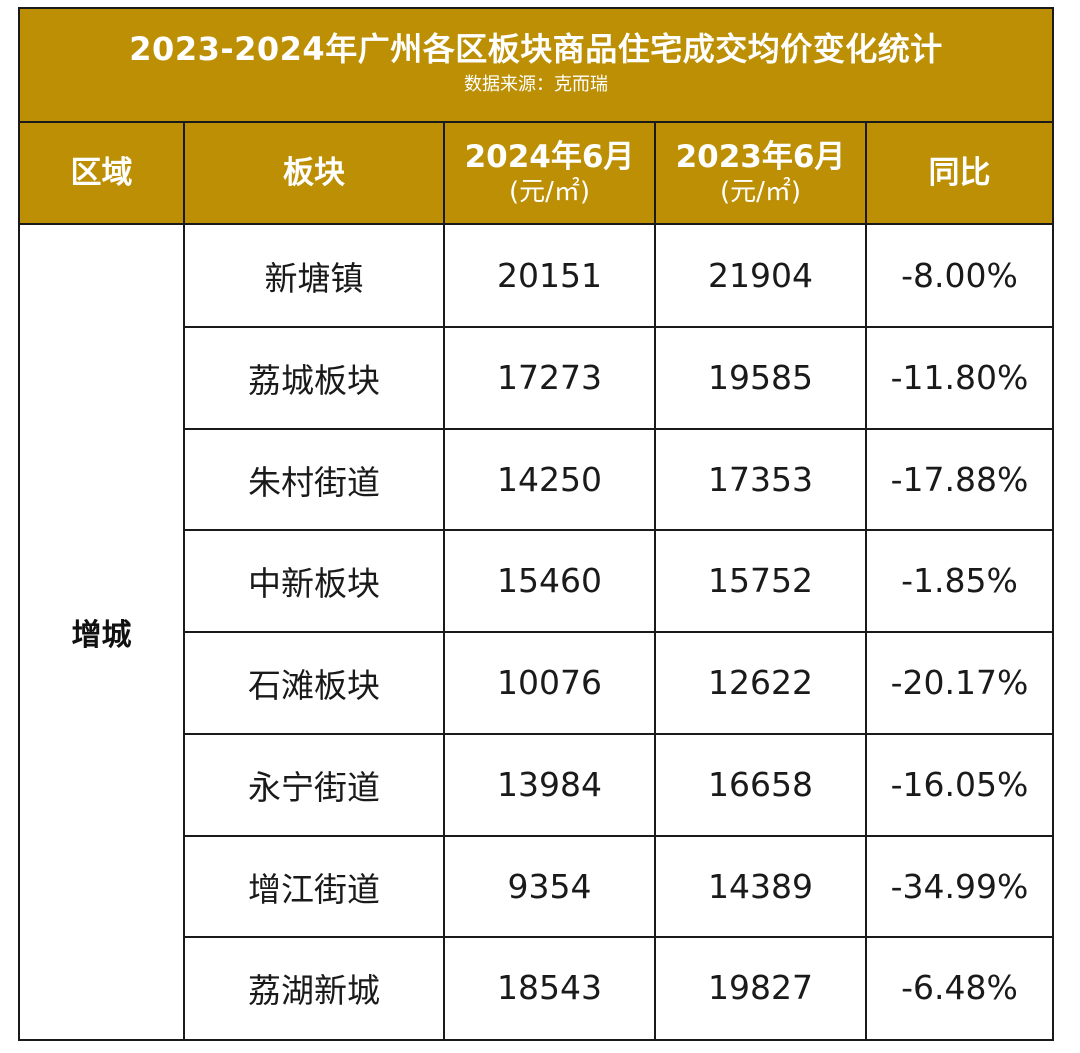 This screenshot has width=1080, height=1053. What do you see at coordinates (101, 635) in the screenshot?
I see `district-cell: 增城` at bounding box center [101, 635].